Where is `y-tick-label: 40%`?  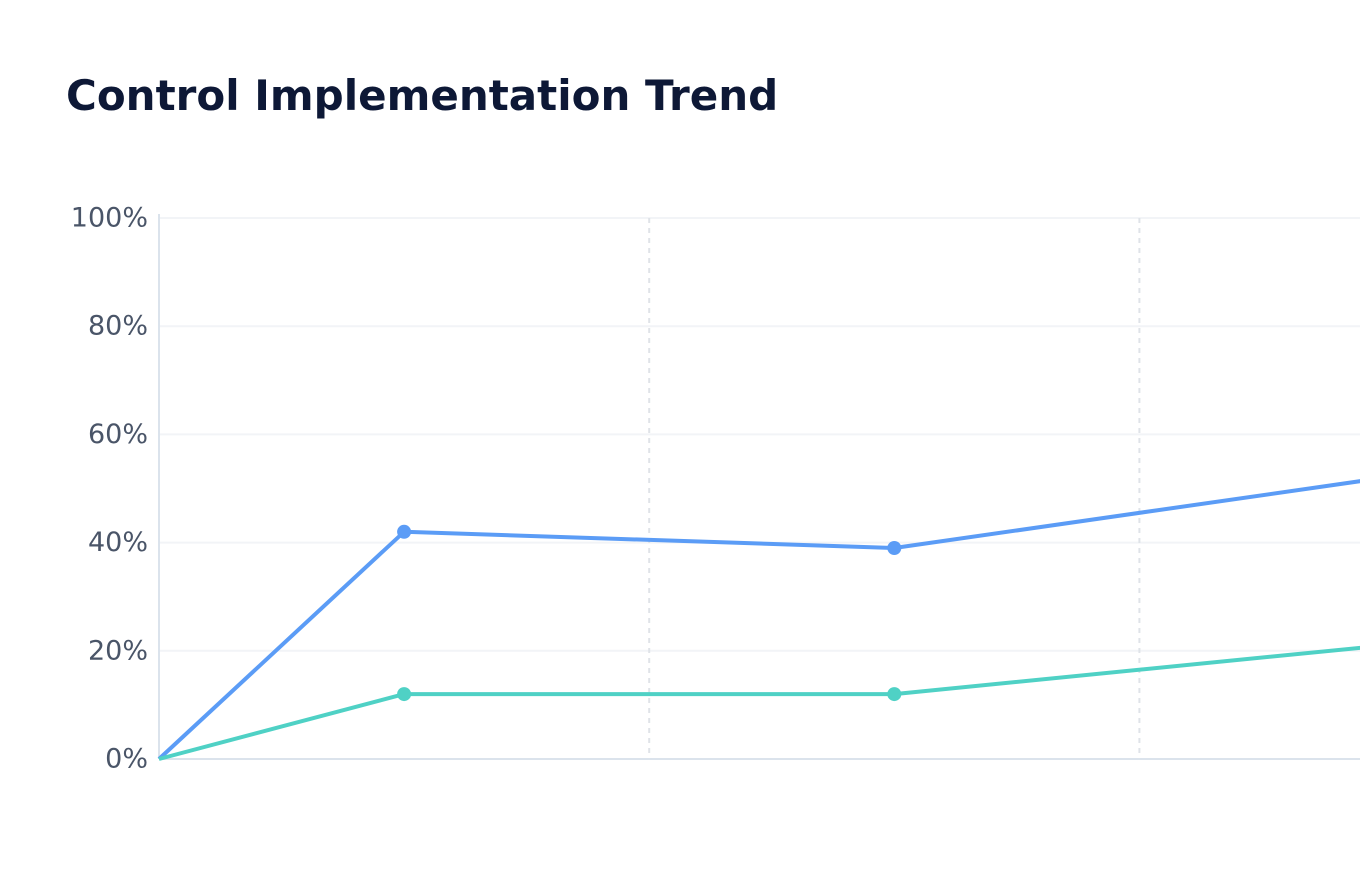 y-tick-label: 40% is located at coordinates (118, 542).